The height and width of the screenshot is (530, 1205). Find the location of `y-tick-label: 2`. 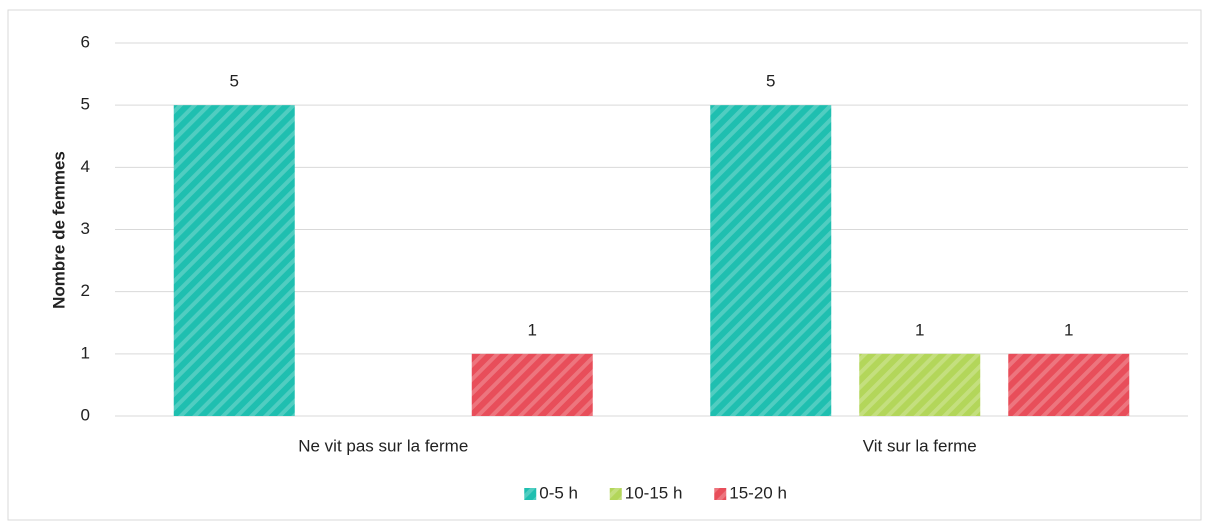

y-tick-label: 2 is located at coordinates (85, 290).